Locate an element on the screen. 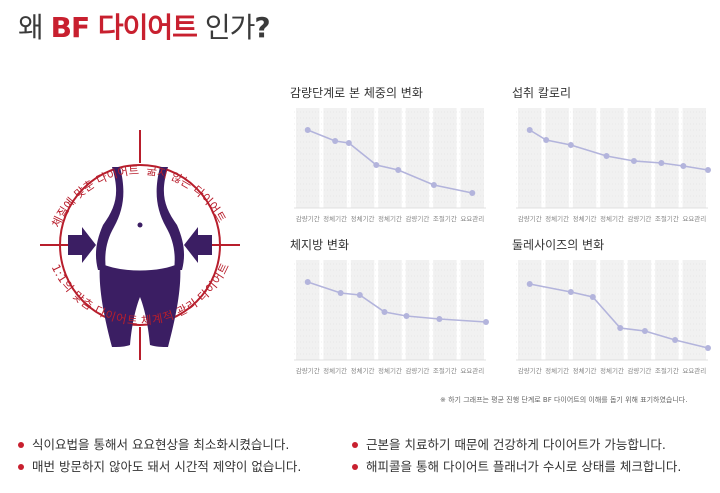 The height and width of the screenshot is (493, 720). title-prefix: 왜 is located at coordinates (31, 27).